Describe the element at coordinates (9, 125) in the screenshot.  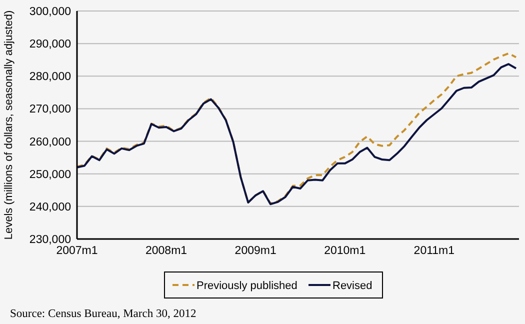
I see `y-axis-title: Levels (millions of dollars, seasonally adjusted)` at that location.